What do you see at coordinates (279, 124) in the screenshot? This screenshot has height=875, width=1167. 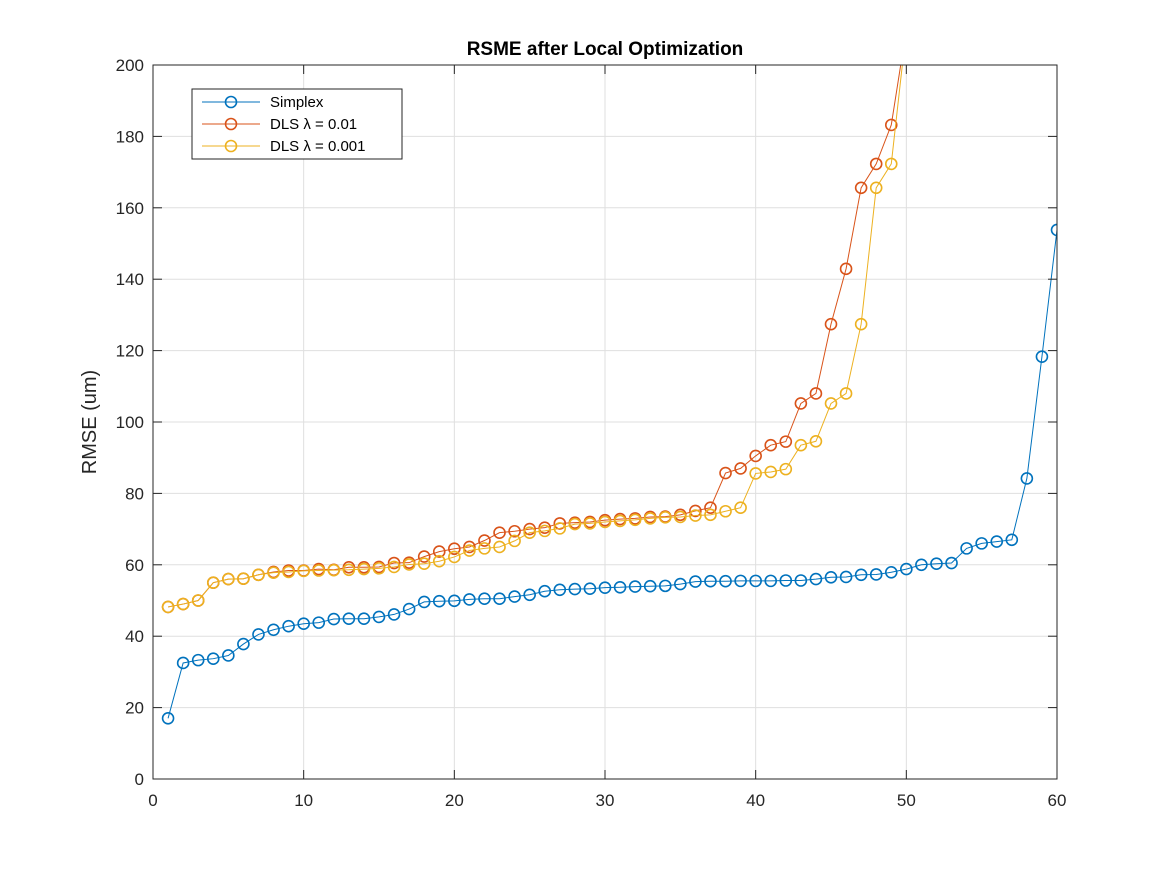 I see `legend-item: DLS λ = 0.01` at bounding box center [279, 124].